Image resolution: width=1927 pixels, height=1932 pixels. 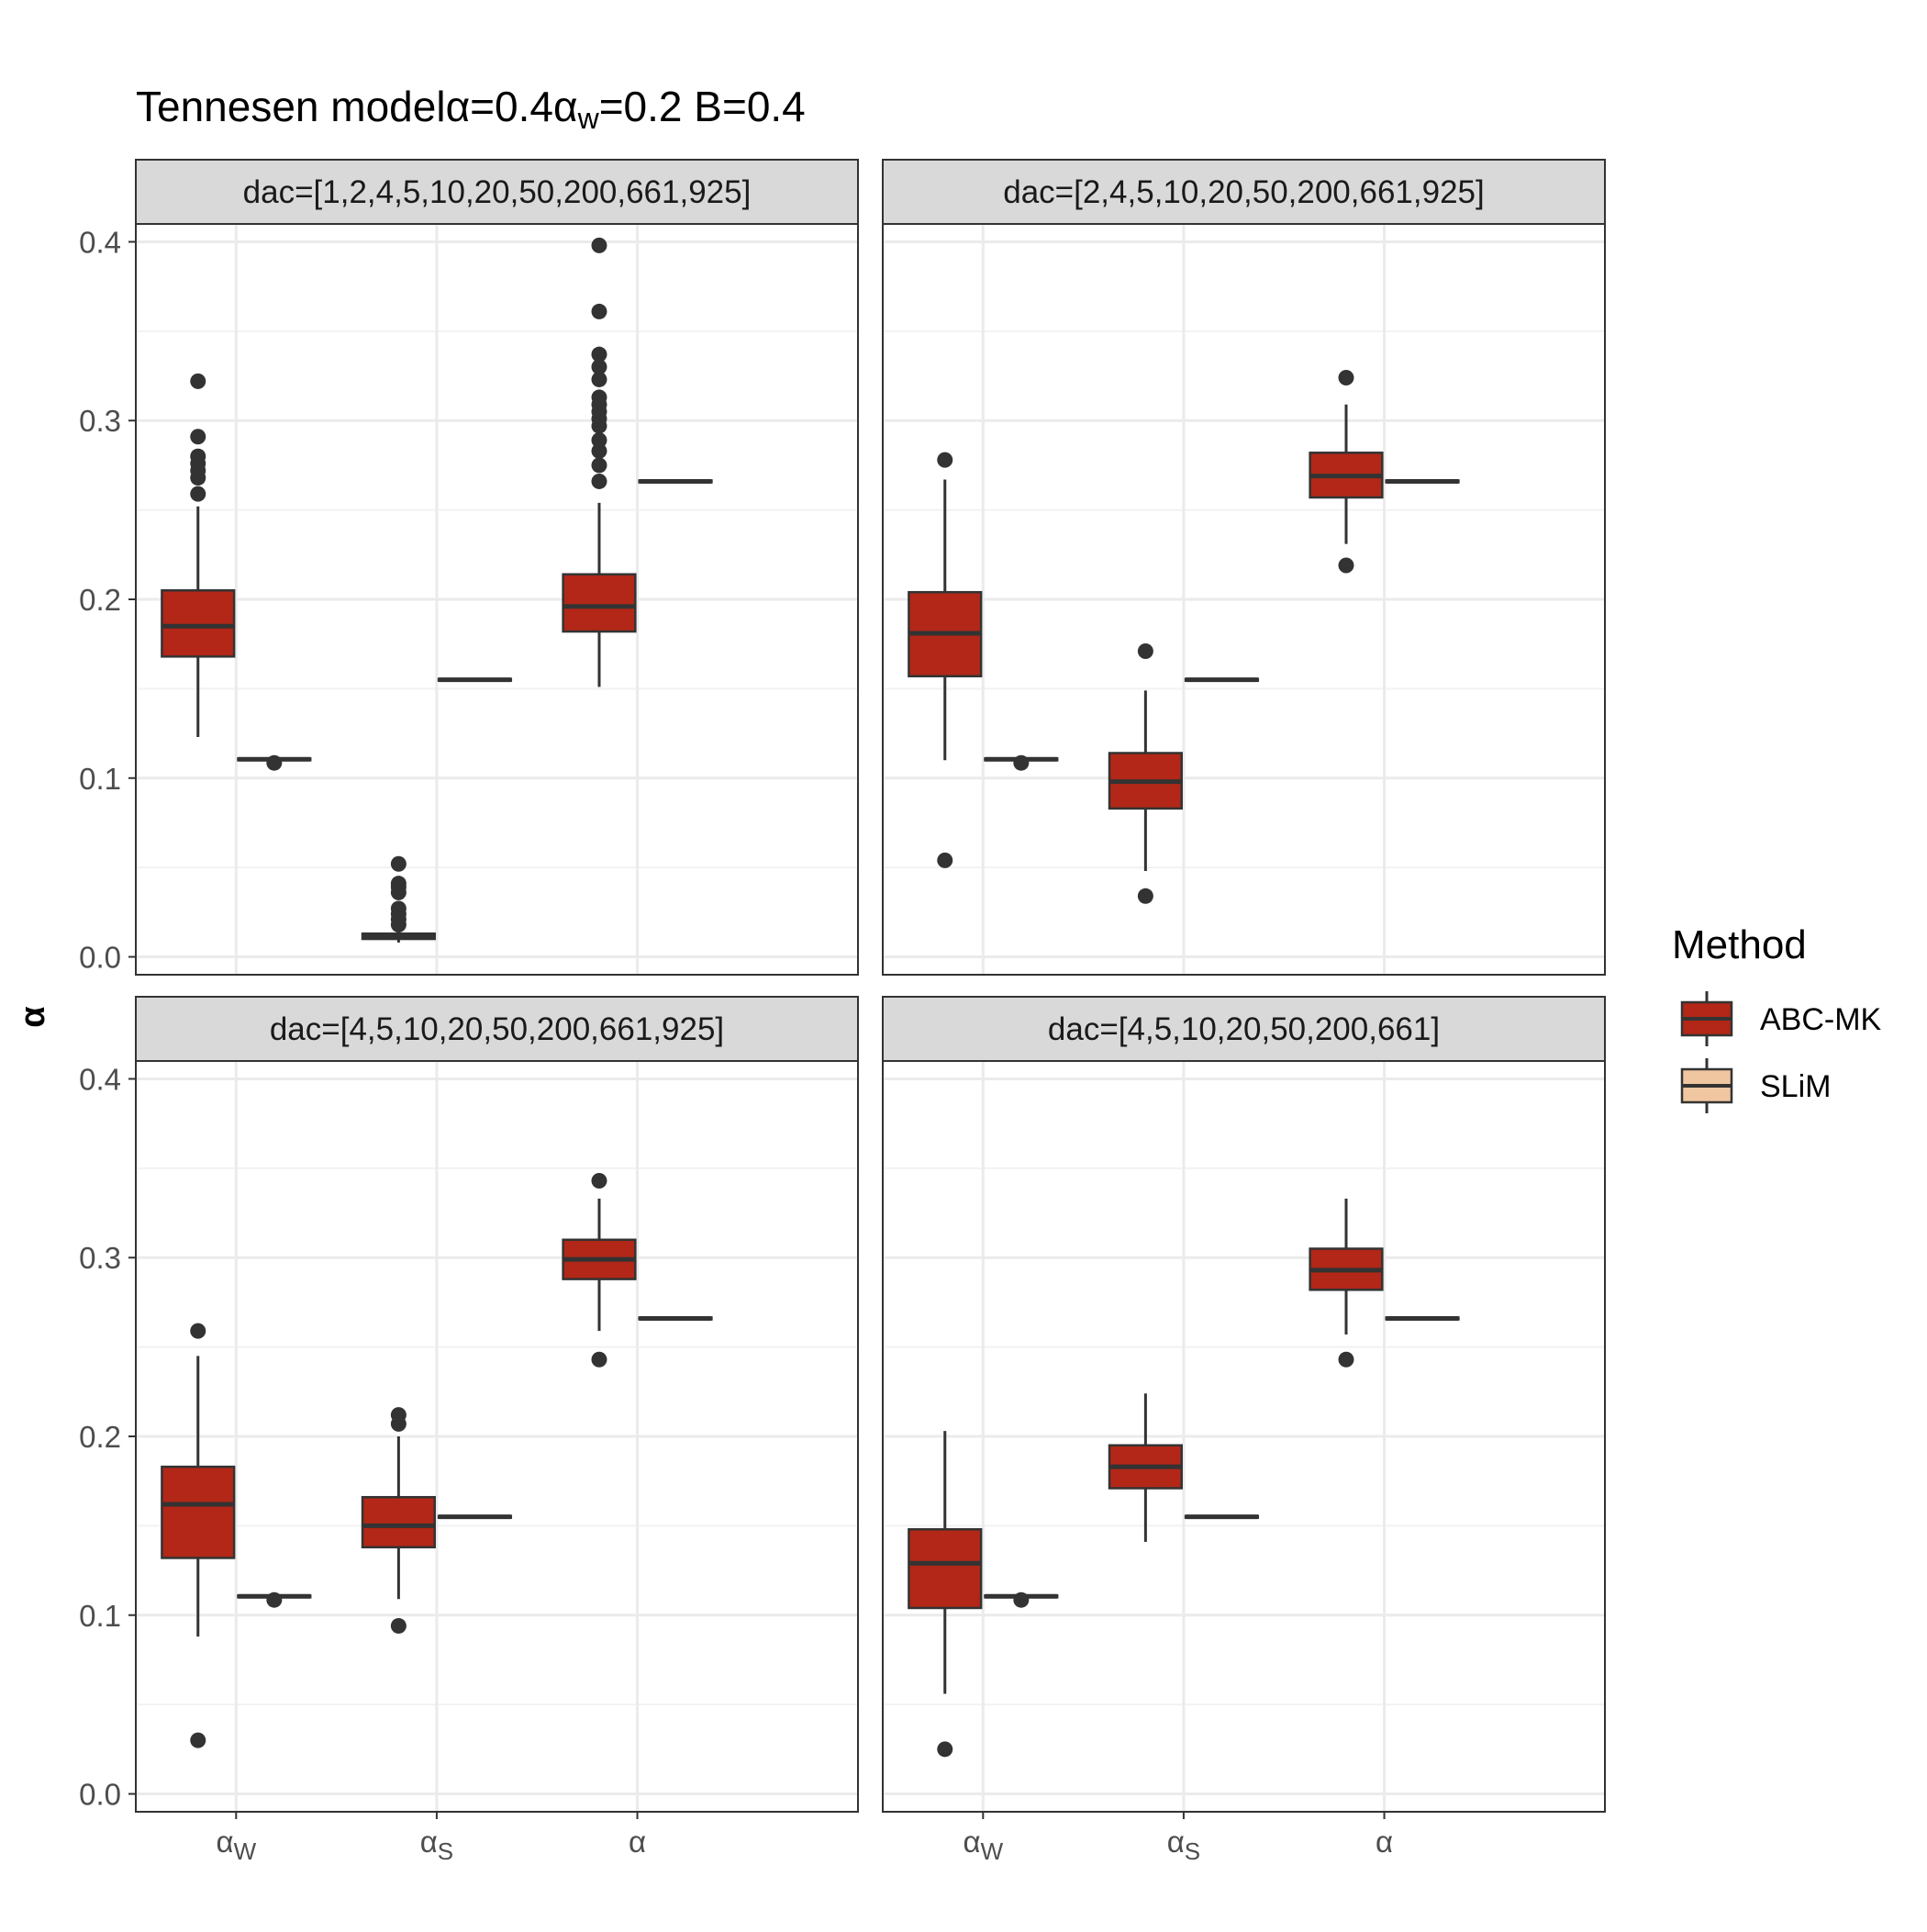 What do you see at coordinates (33, 1016) in the screenshot?
I see `y-axis-title: α` at bounding box center [33, 1016].